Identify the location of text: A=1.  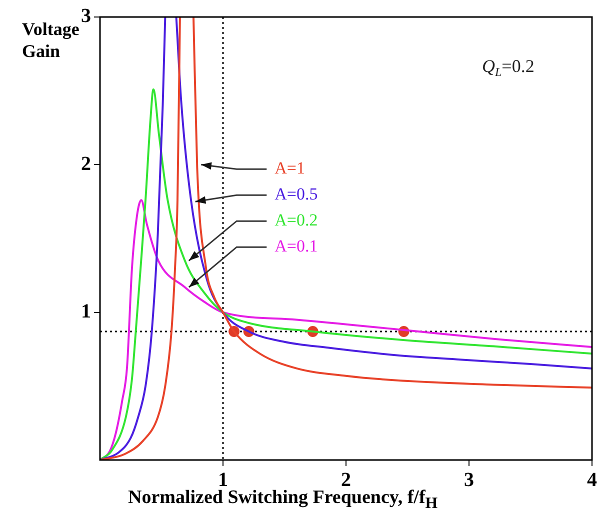
(290, 168).